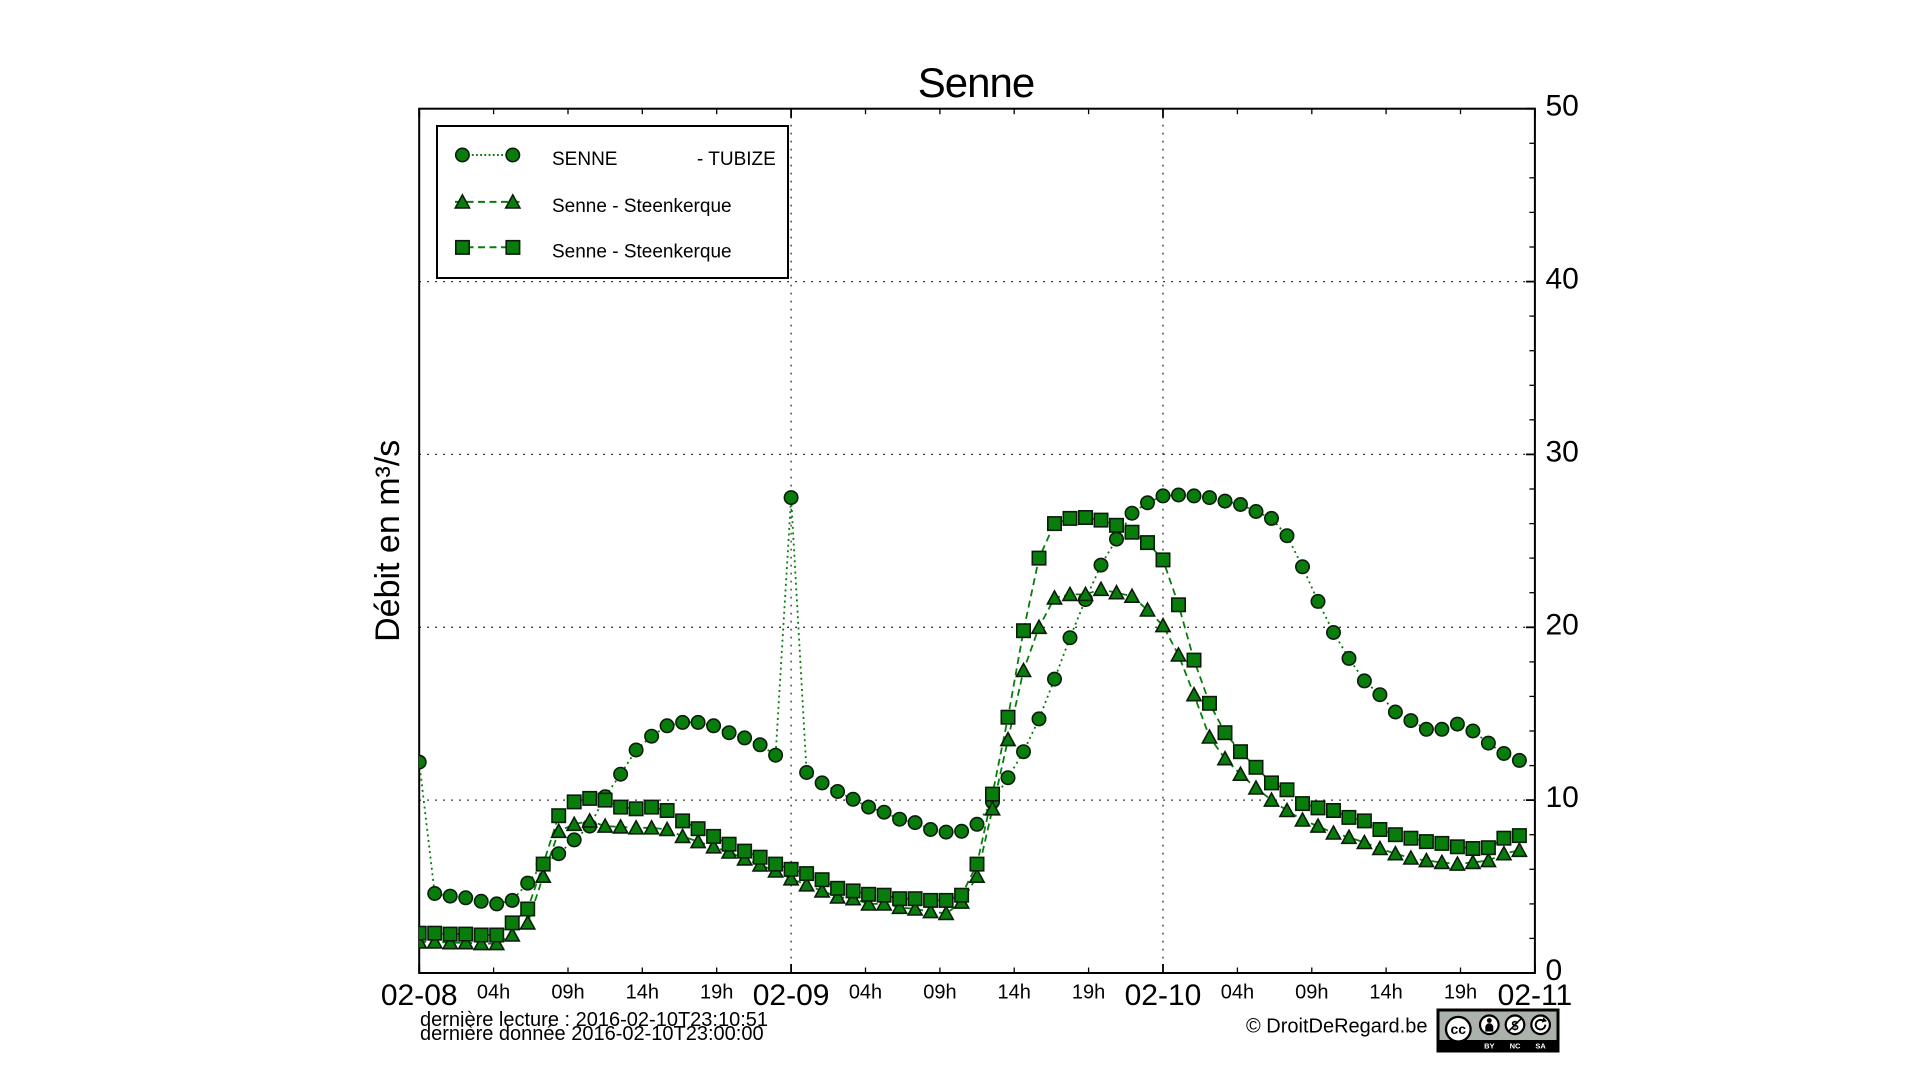  What do you see at coordinates (736, 159) in the screenshot?
I see `svg-text: - TUBIZE` at bounding box center [736, 159].